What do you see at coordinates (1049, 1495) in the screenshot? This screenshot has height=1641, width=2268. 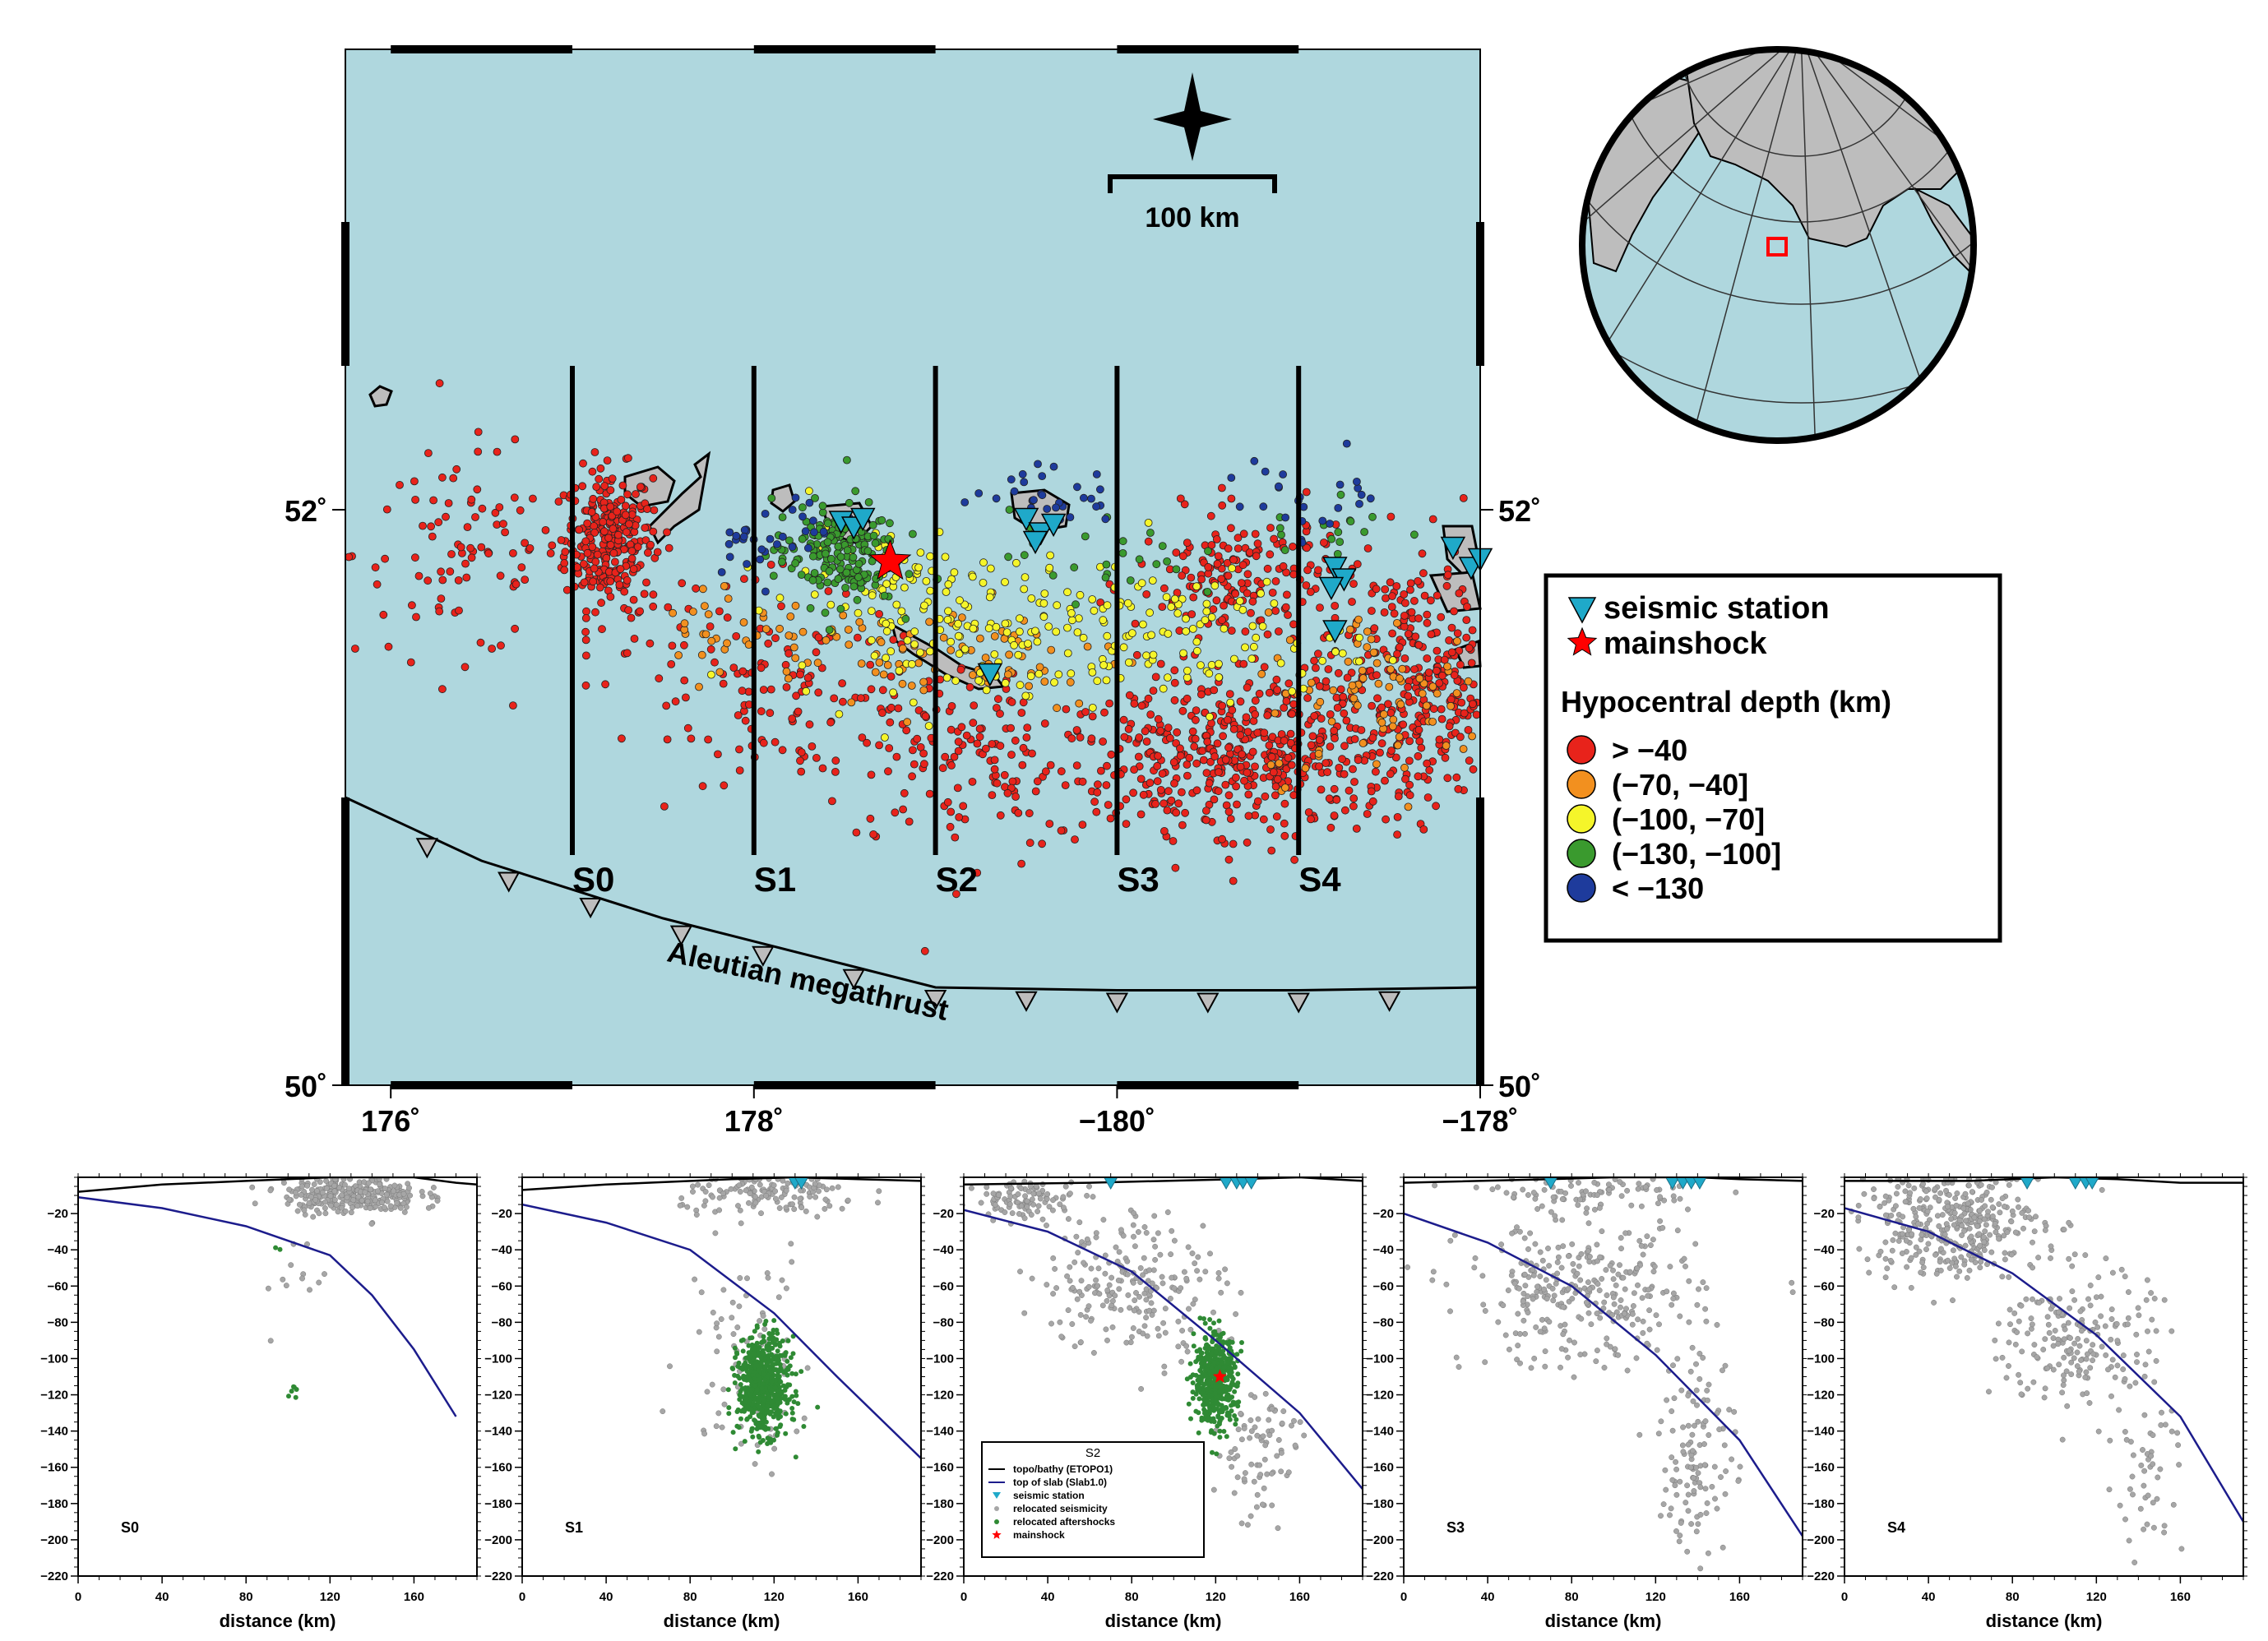 I see `section-legend-item: seismic station` at bounding box center [1049, 1495].